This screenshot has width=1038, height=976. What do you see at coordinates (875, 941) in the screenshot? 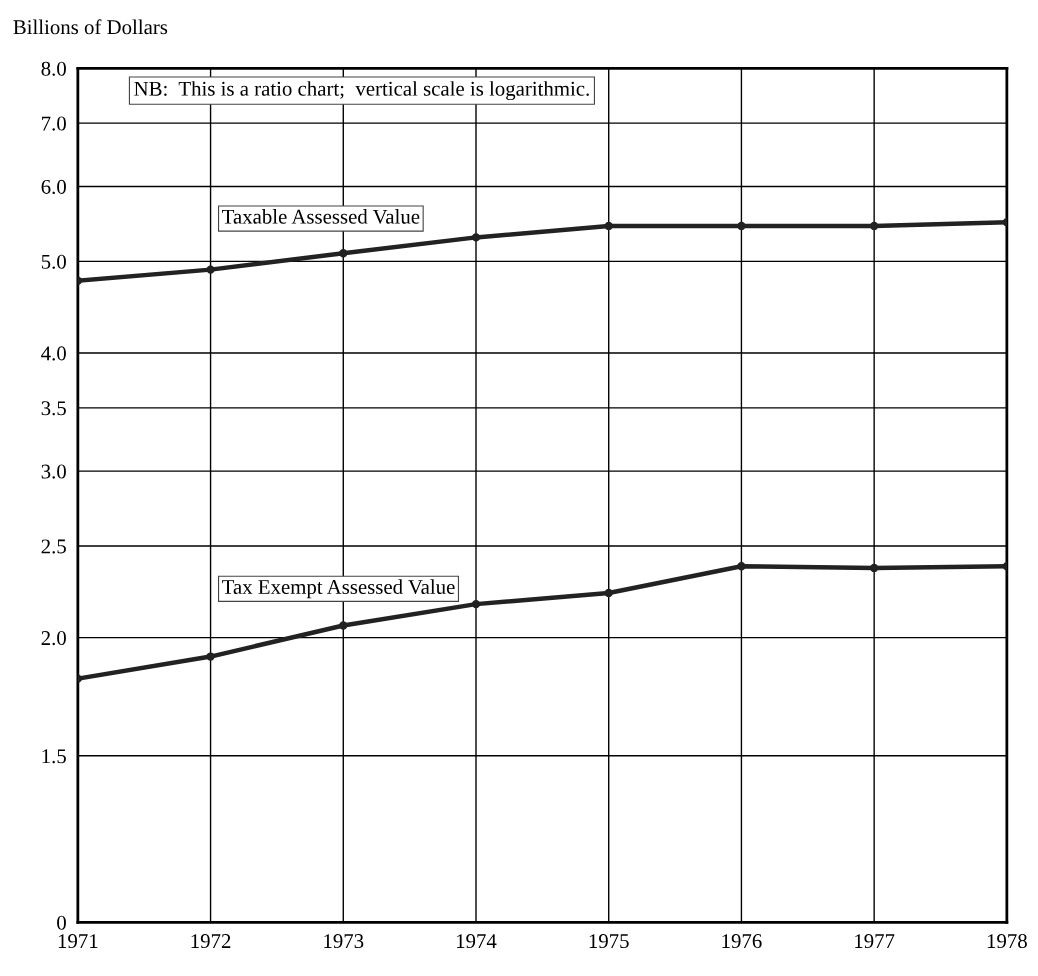
I see `x-tick-label: 1977` at bounding box center [875, 941].